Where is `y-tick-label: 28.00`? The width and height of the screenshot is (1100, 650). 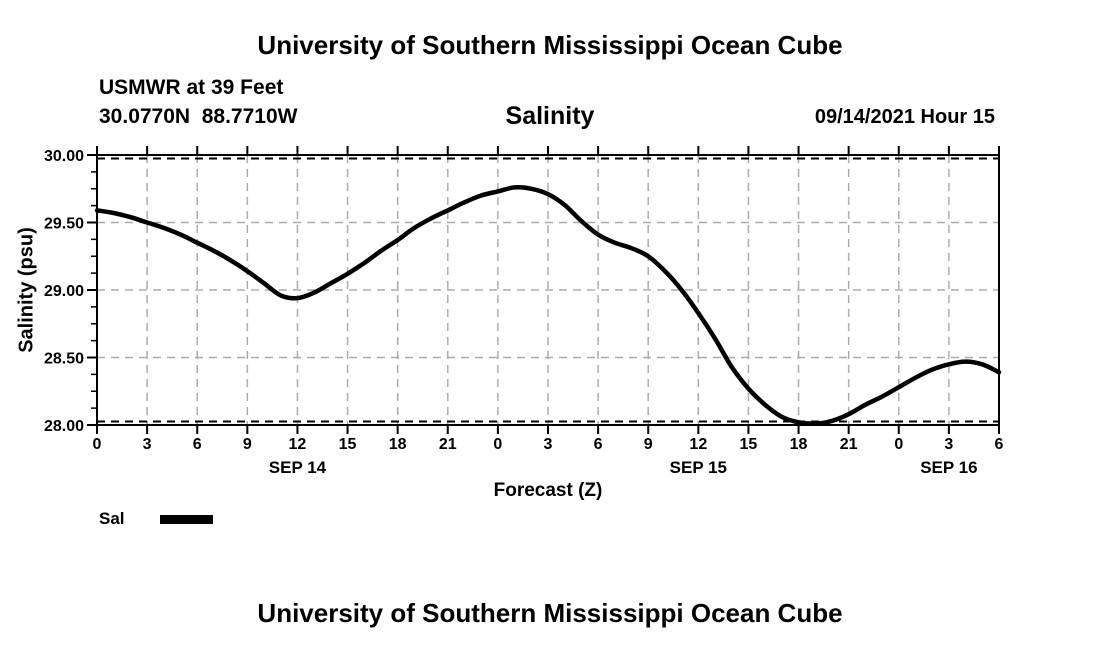
y-tick-label: 28.00 is located at coordinates (64, 426).